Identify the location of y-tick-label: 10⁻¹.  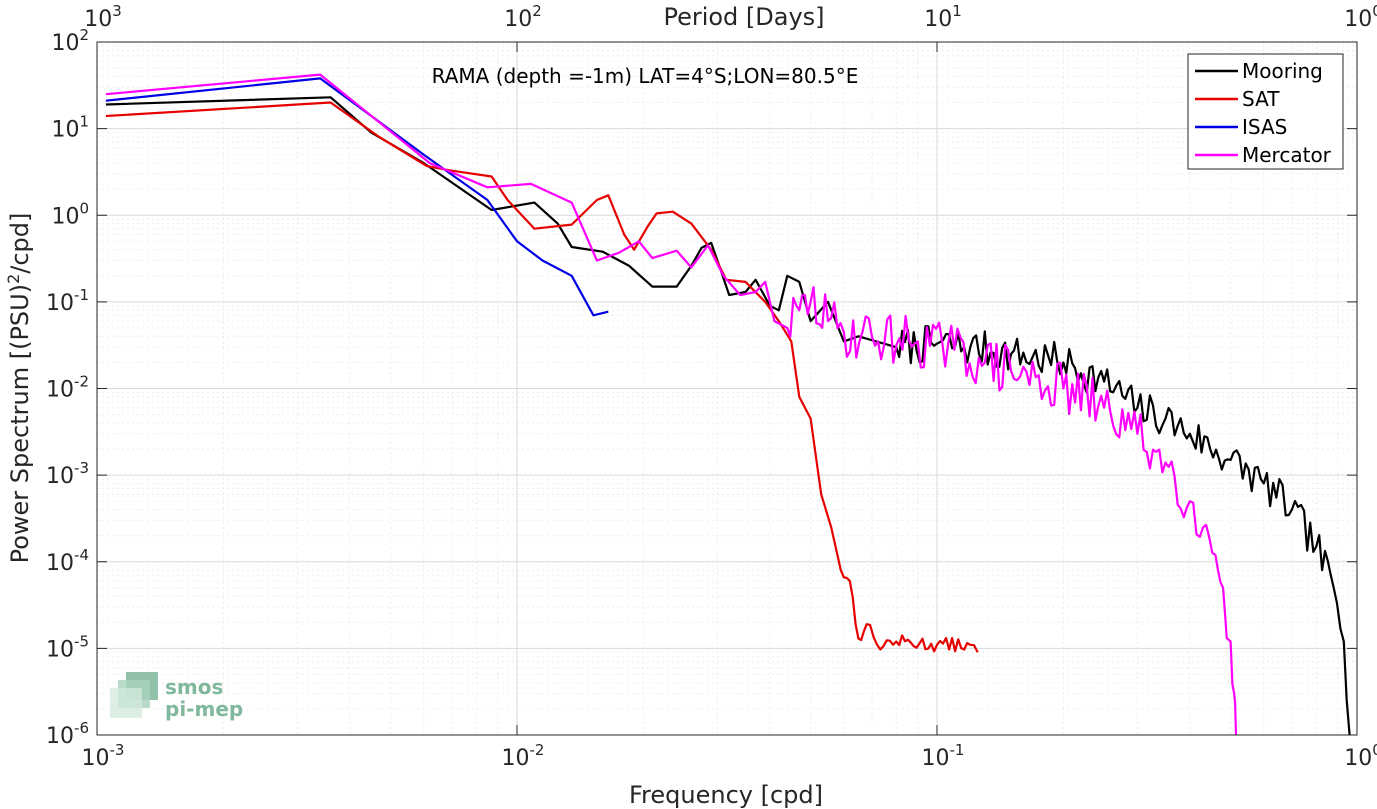
(67, 301).